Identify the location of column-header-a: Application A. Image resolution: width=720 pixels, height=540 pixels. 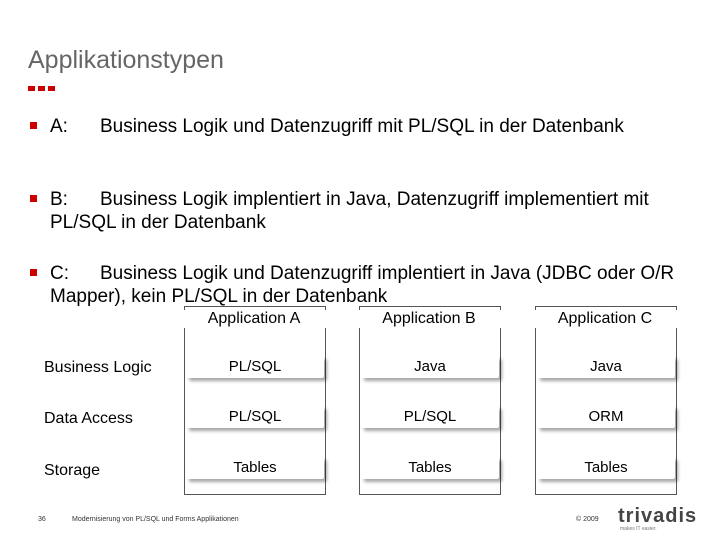
(254, 319).